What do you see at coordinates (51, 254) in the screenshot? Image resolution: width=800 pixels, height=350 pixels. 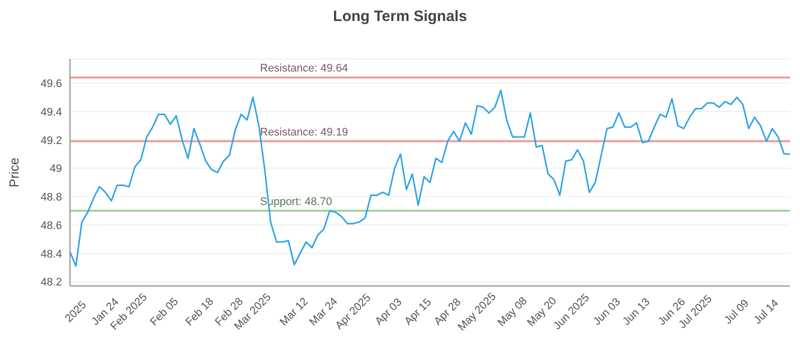 I see `y-tick-label: 48.4` at bounding box center [51, 254].